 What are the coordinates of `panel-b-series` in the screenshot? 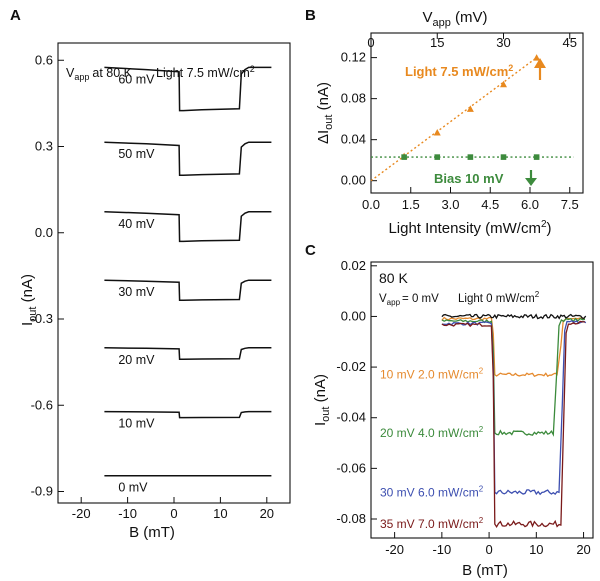 It's located at (472, 118).